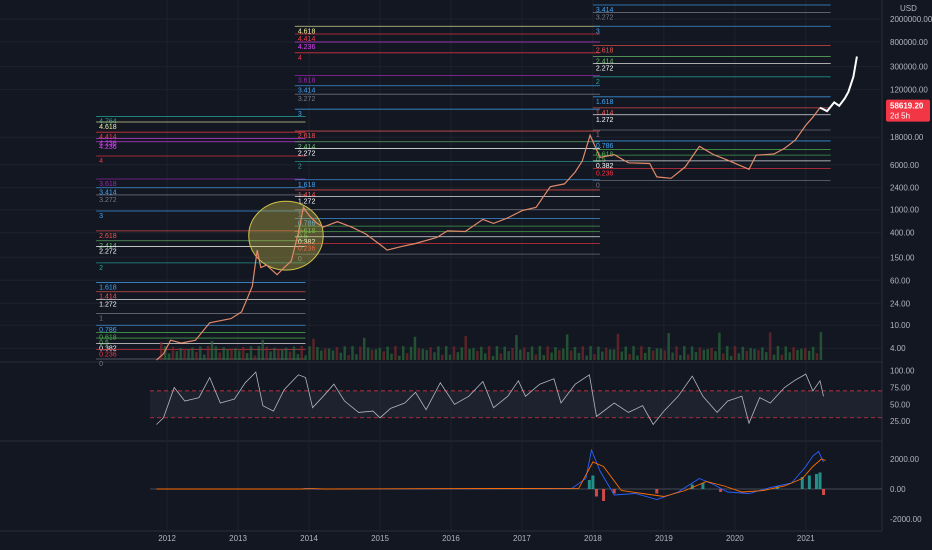 The height and width of the screenshot is (550, 932). I want to click on highlight-layer, so click(286, 235).